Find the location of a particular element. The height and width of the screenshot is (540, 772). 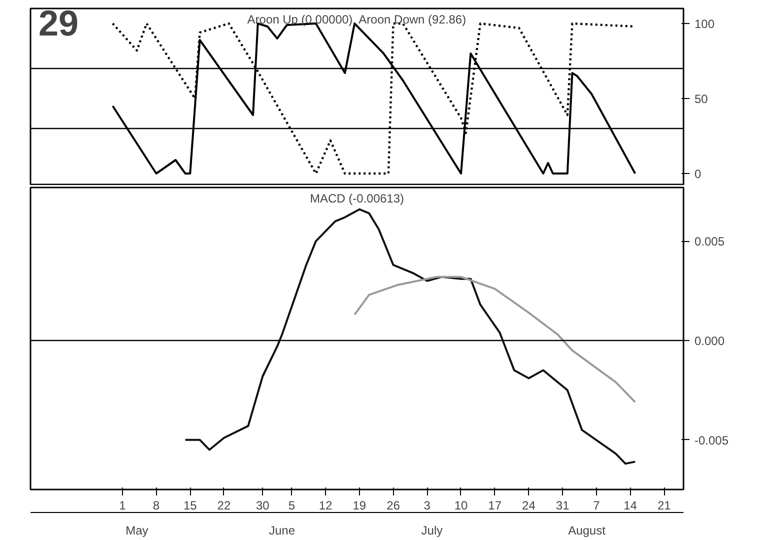

y-tick-label: -0.005 is located at coordinates (711, 440).